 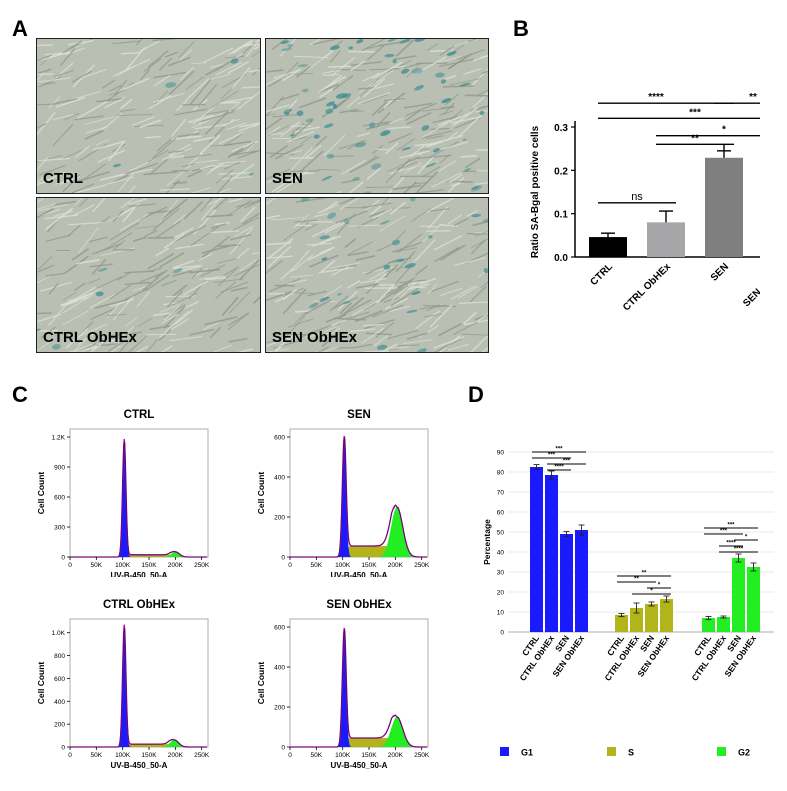 What do you see at coordinates (750, 285) in the screenshot?
I see `x-tick-label: SEN ObHEx` at bounding box center [750, 285].